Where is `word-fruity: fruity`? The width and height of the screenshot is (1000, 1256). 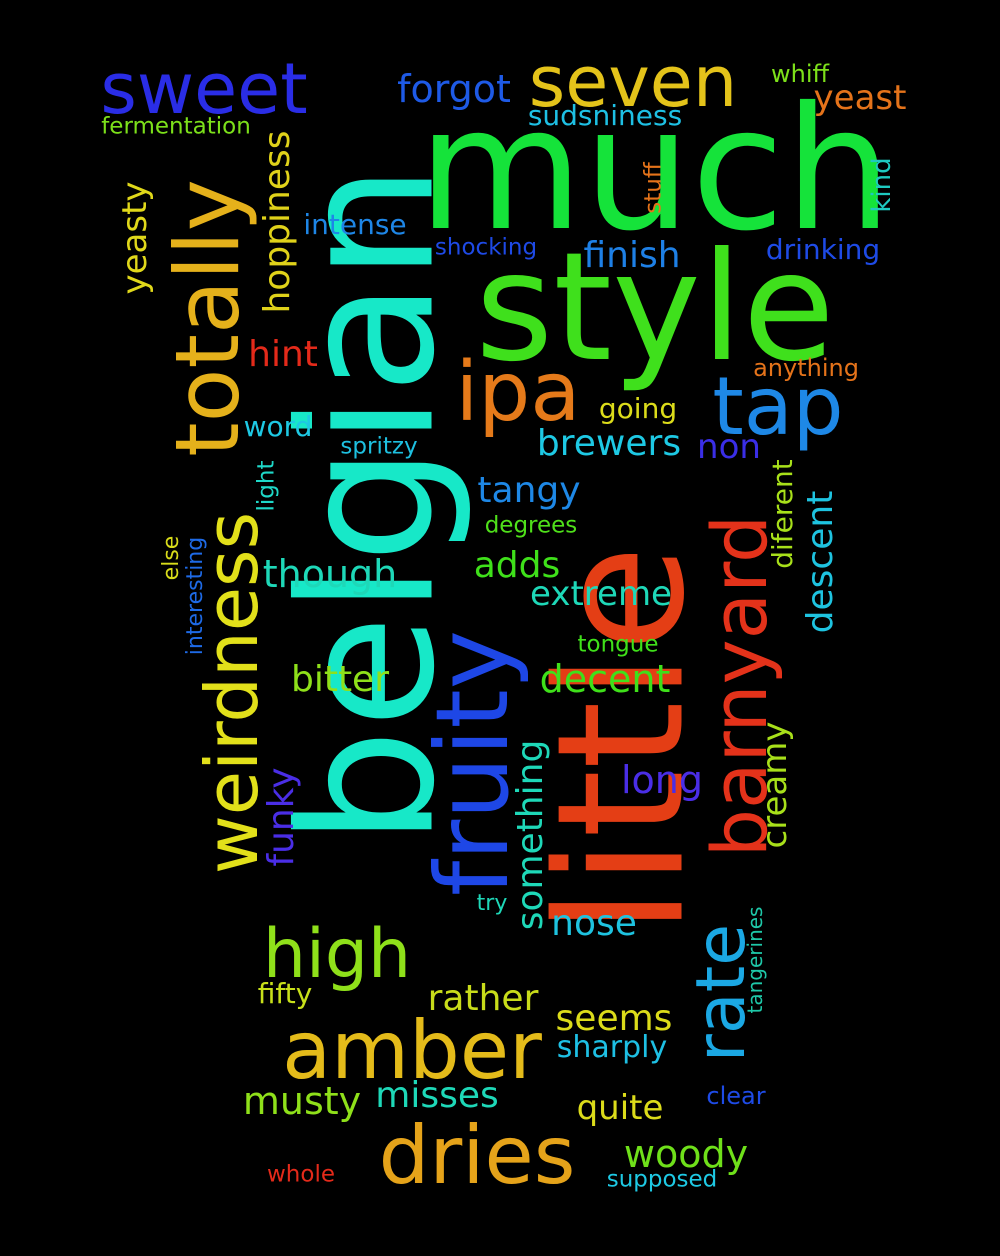 word-fruity: fruity is located at coordinates (472, 763).